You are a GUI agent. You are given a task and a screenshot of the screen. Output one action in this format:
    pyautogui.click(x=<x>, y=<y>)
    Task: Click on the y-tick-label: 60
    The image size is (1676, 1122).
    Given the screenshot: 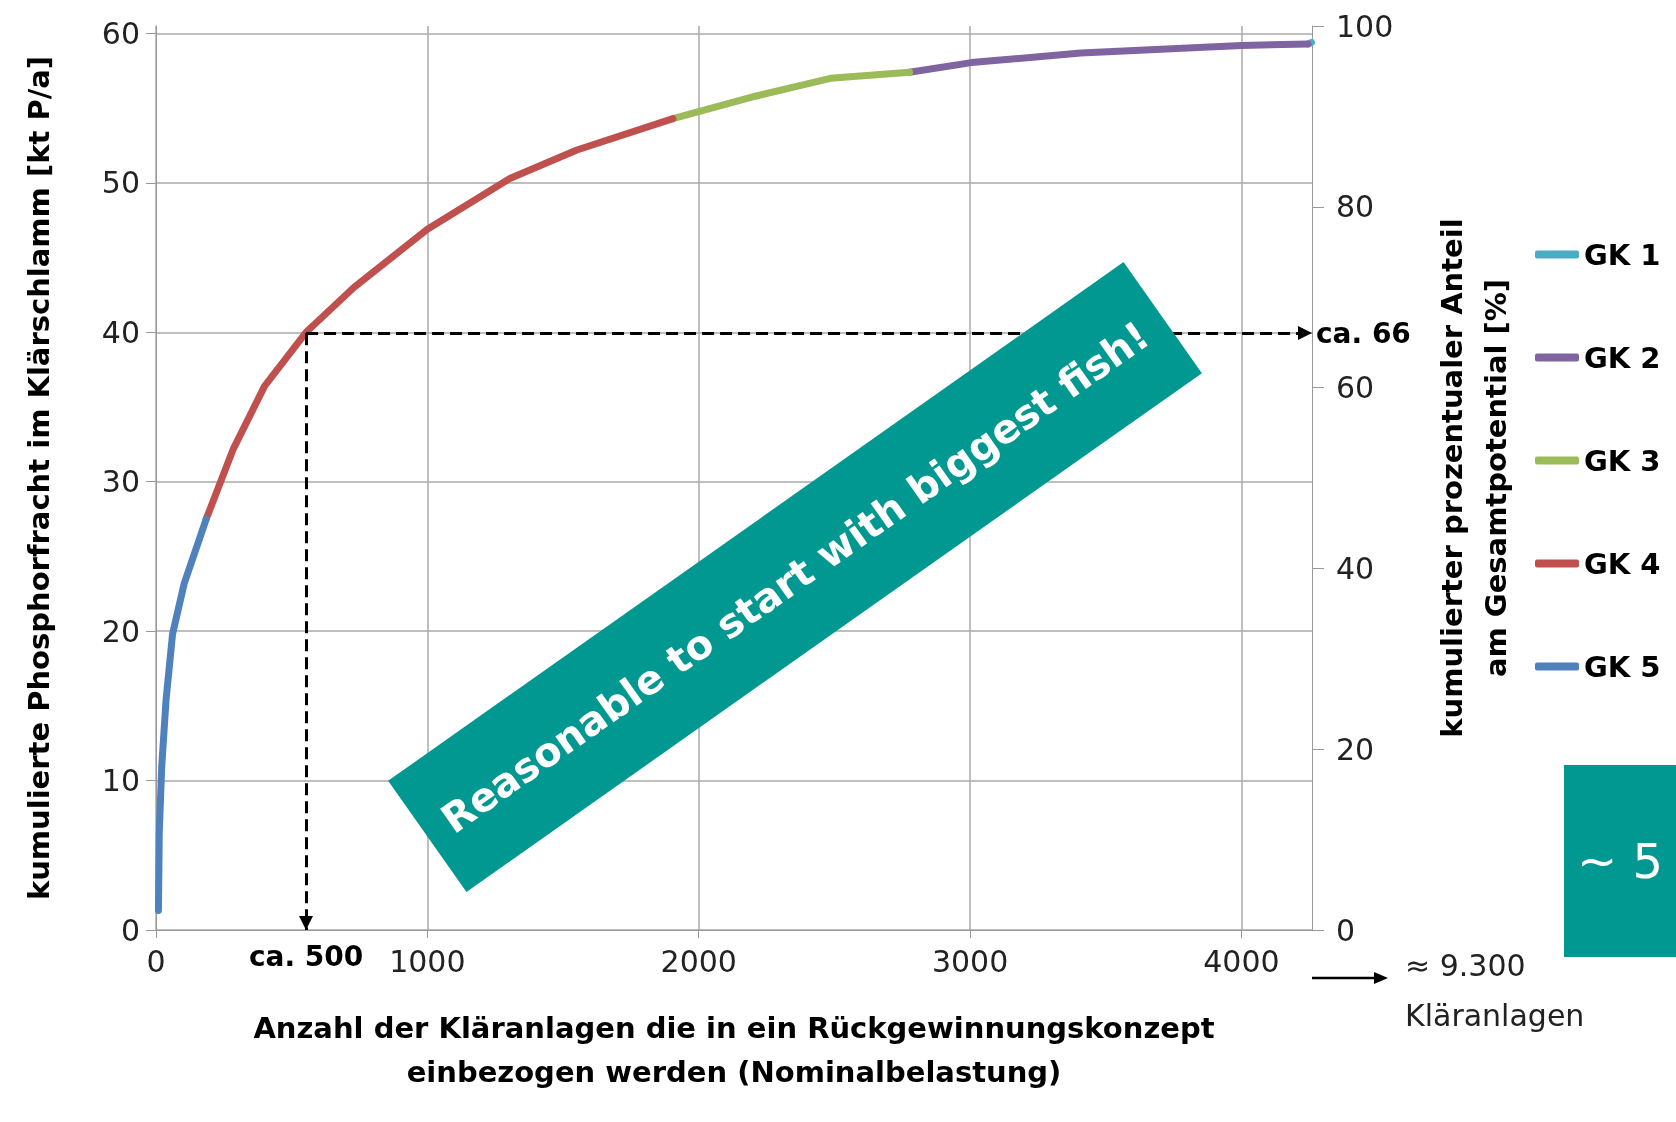 What is the action you would take?
    pyautogui.click(x=120, y=33)
    